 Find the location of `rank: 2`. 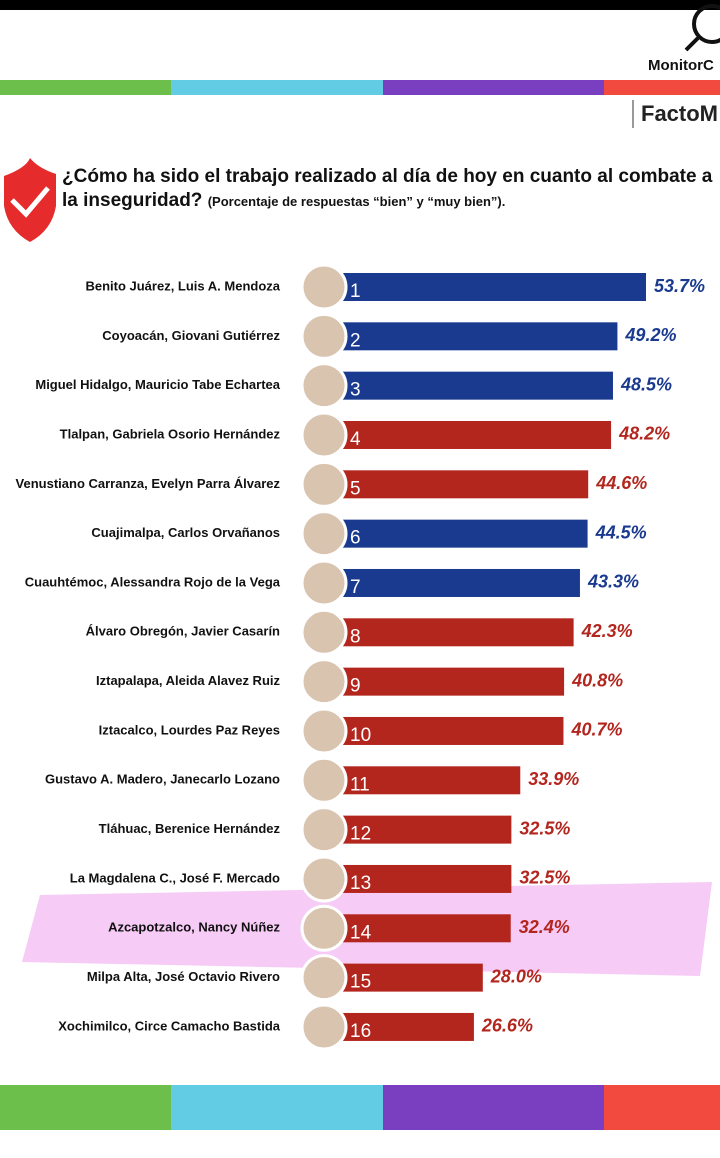

rank: 2 is located at coordinates (355, 340).